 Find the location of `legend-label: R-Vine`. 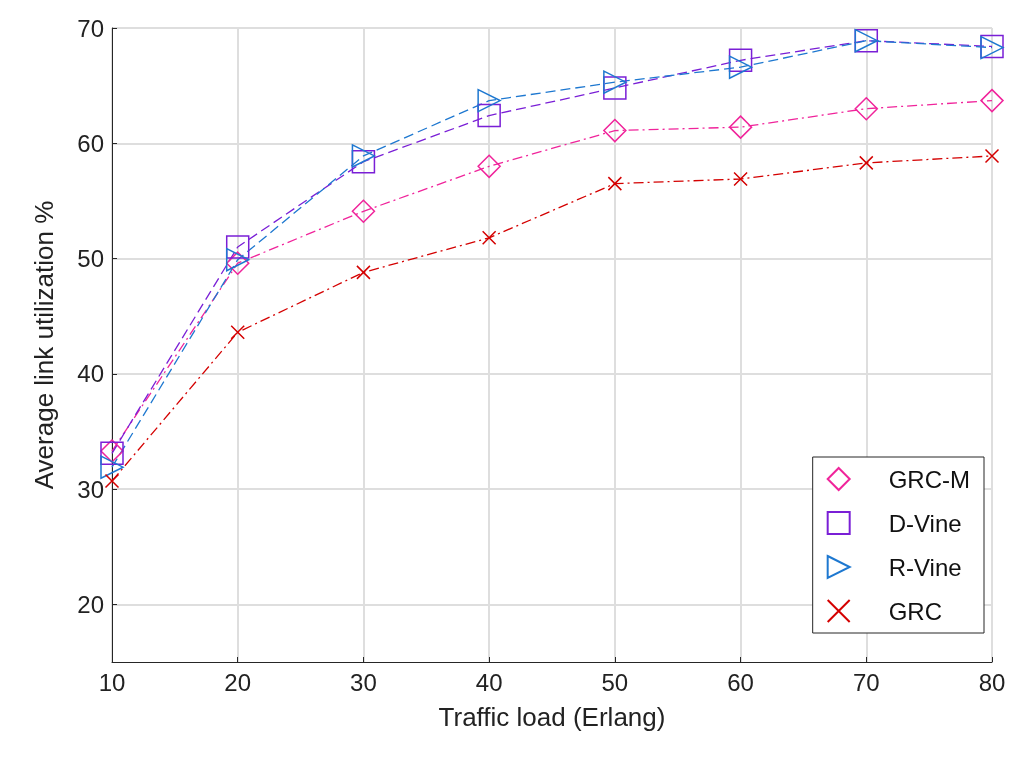

legend-label: R-Vine is located at coordinates (925, 567).